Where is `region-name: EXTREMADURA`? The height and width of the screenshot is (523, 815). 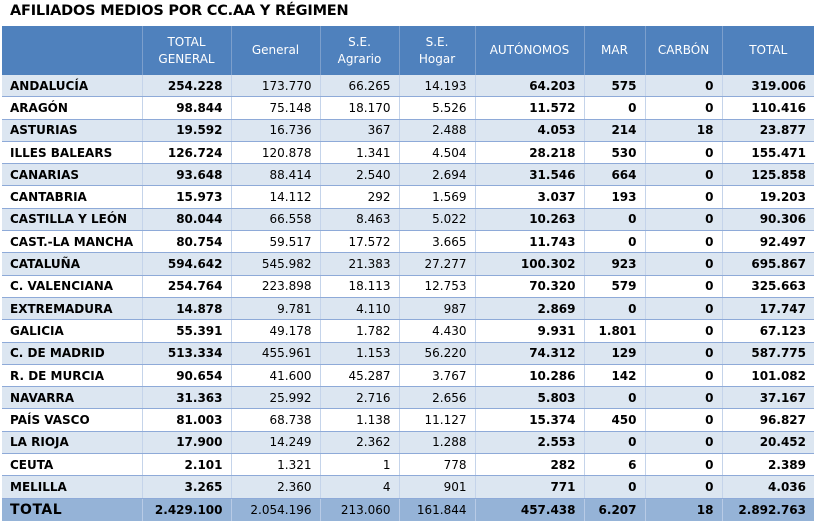
region-name: EXTREMADURA is located at coordinates (72, 309).